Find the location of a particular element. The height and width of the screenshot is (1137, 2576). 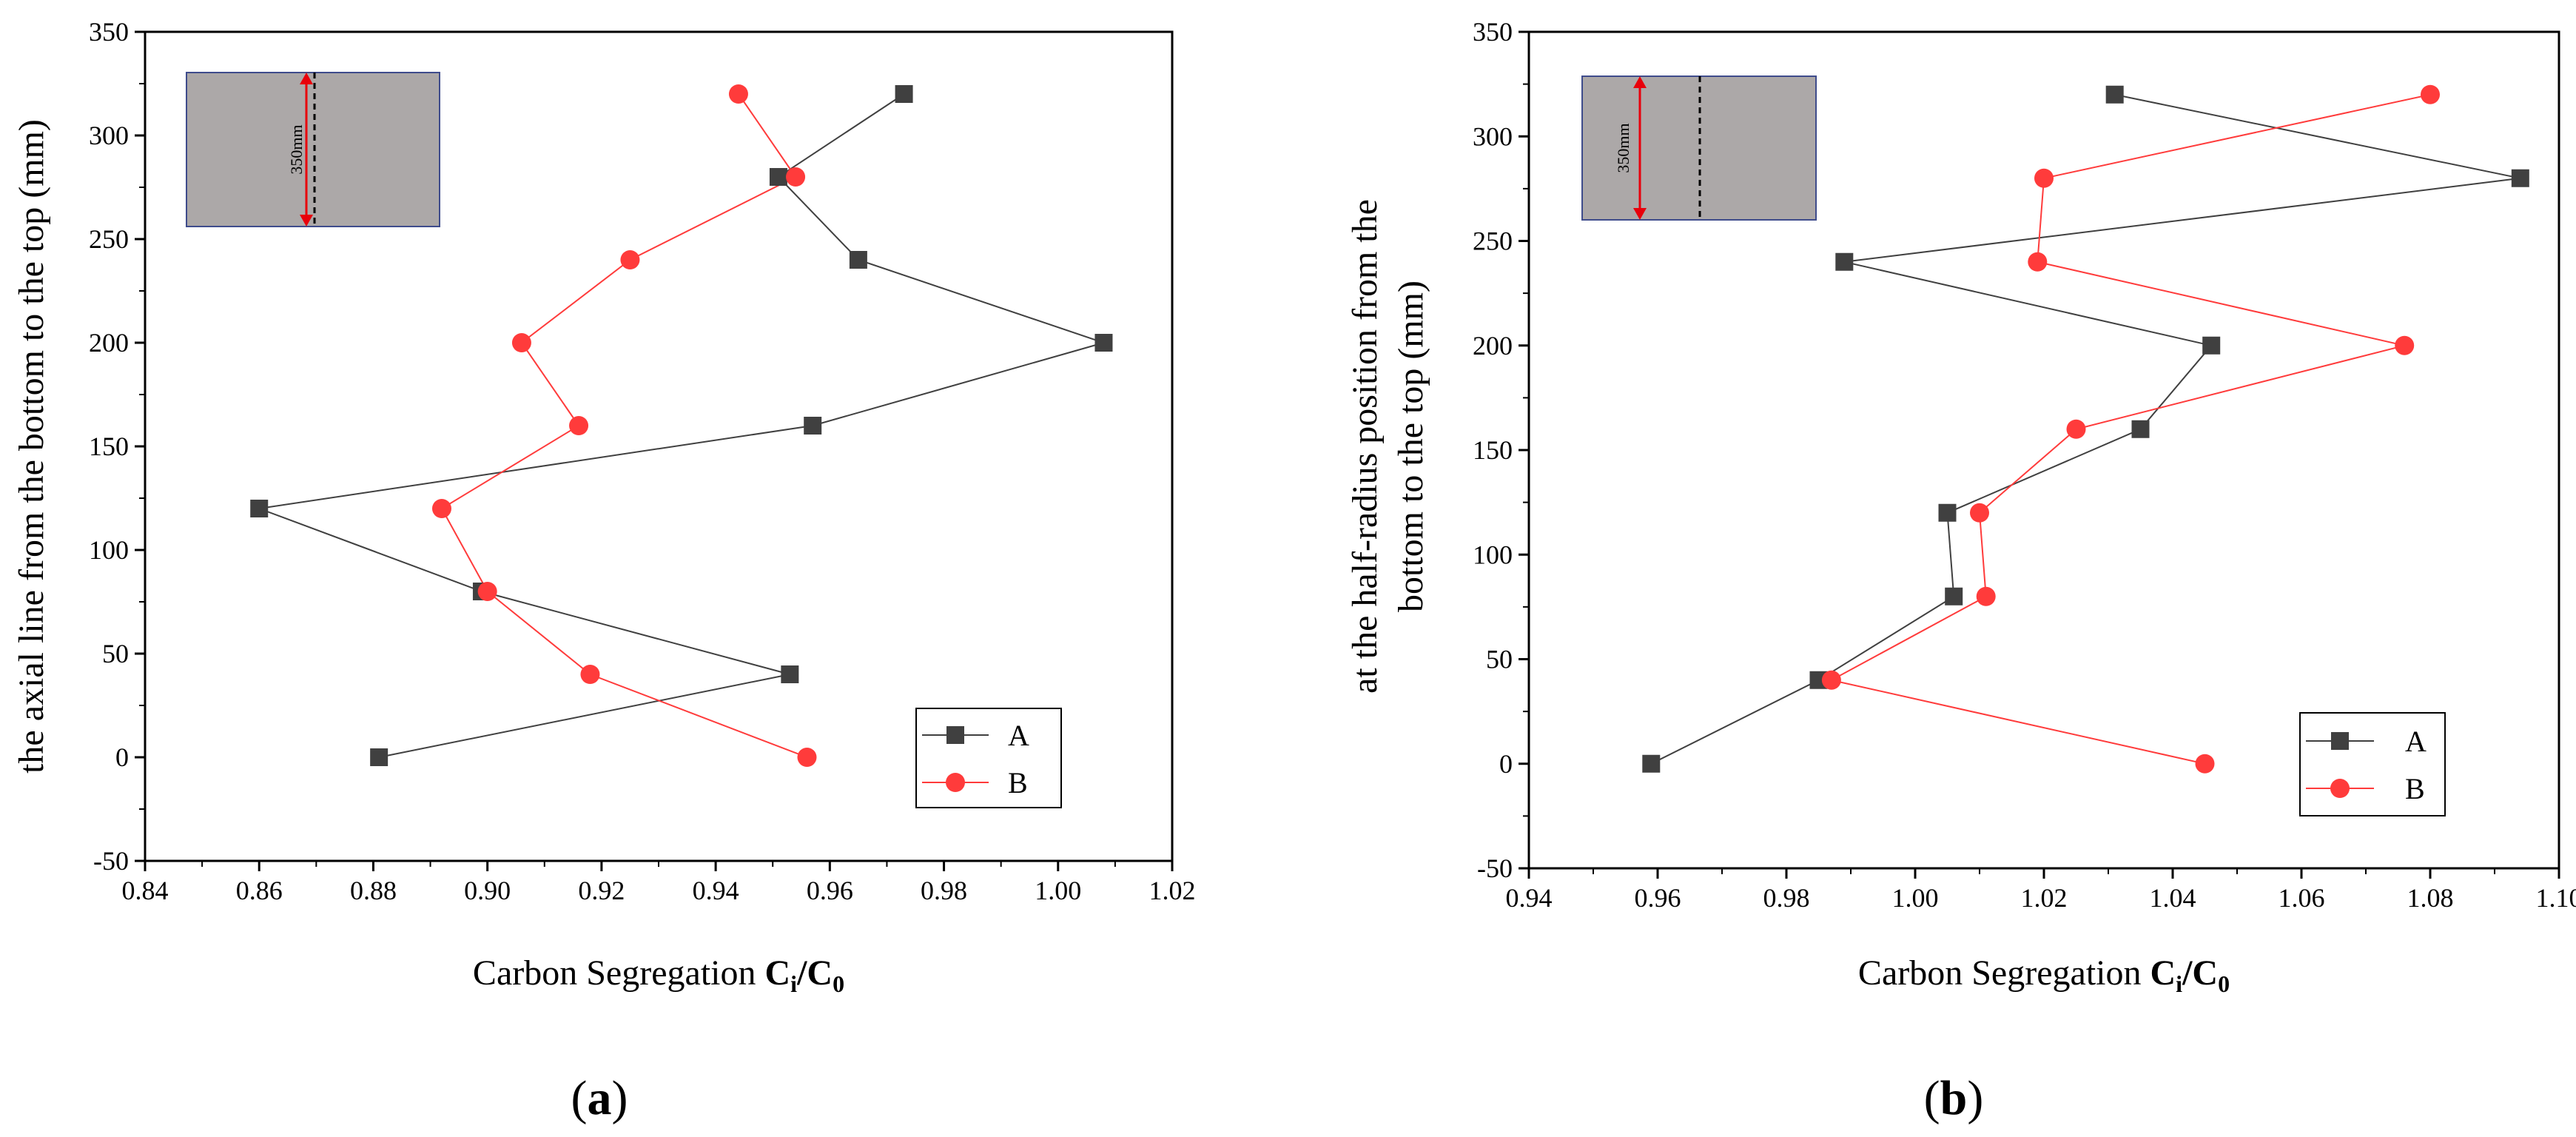

x-tick-label: 1.10 is located at coordinates (2556, 898).